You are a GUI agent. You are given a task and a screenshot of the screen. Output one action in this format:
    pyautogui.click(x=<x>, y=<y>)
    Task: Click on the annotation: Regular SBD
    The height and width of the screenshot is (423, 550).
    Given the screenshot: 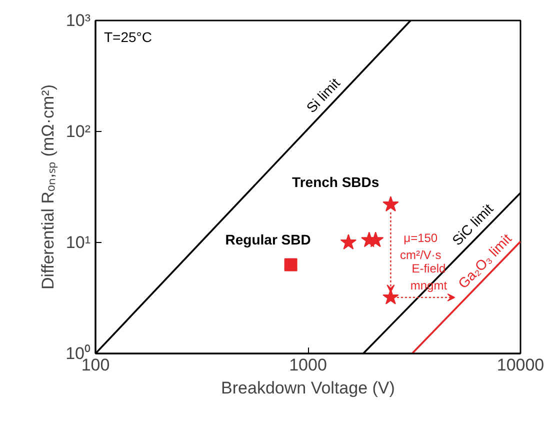 What is the action you would take?
    pyautogui.click(x=268, y=239)
    